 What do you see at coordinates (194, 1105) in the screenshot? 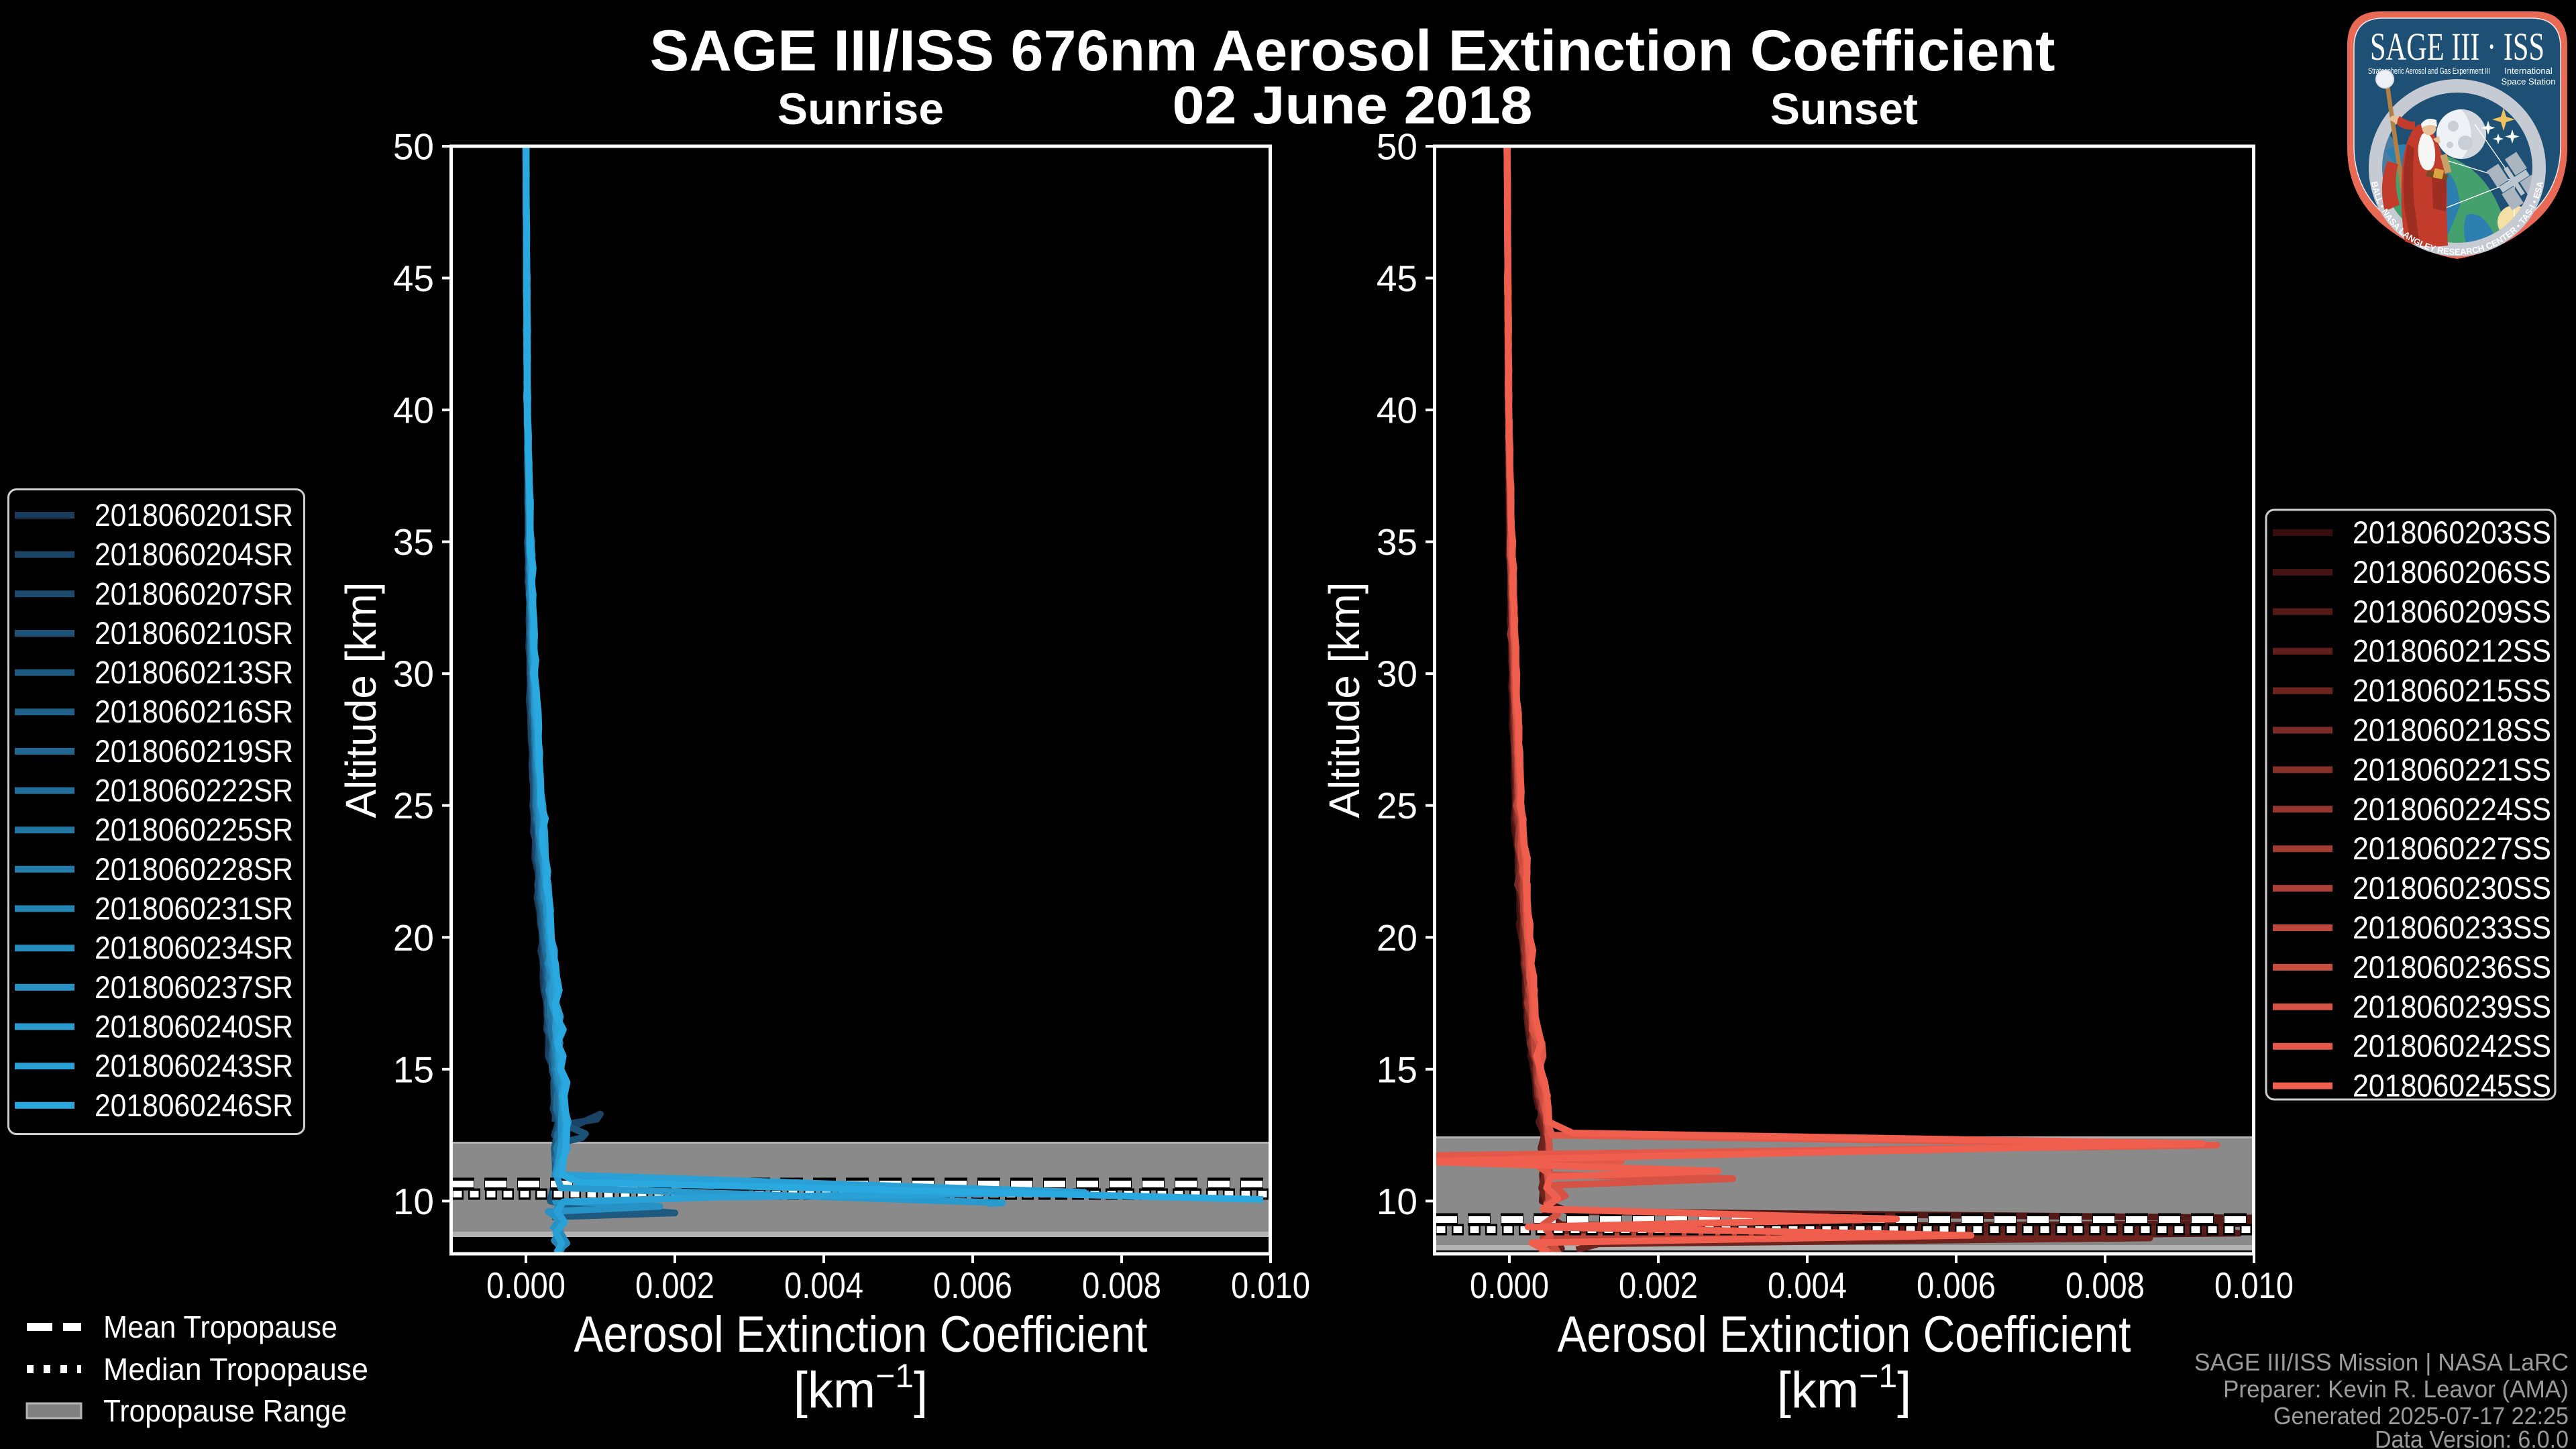
I see `svg-text: 2018060246SR` at bounding box center [194, 1105].